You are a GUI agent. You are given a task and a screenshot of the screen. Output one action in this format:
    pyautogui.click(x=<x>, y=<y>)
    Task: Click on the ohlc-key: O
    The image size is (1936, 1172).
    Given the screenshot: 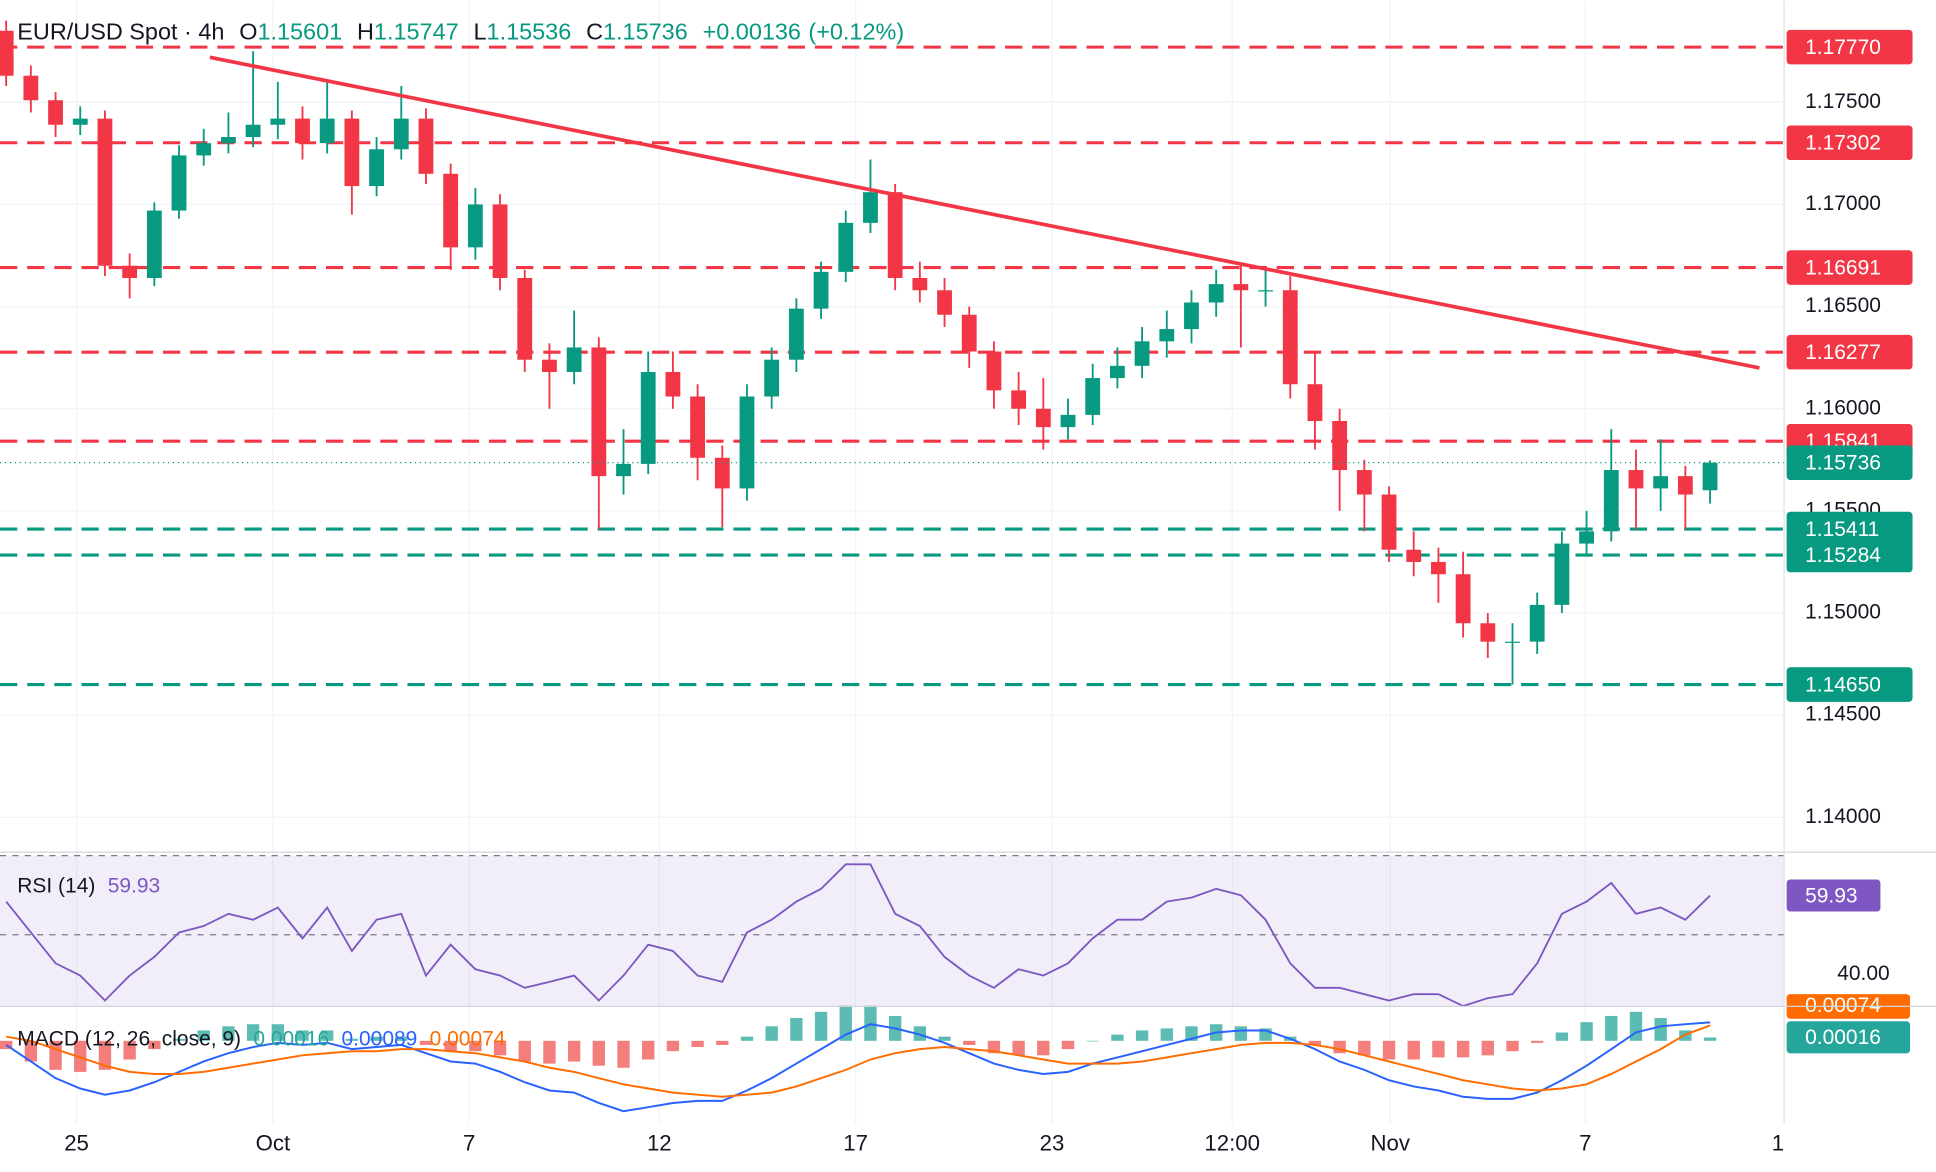 What is the action you would take?
    pyautogui.click(x=248, y=32)
    